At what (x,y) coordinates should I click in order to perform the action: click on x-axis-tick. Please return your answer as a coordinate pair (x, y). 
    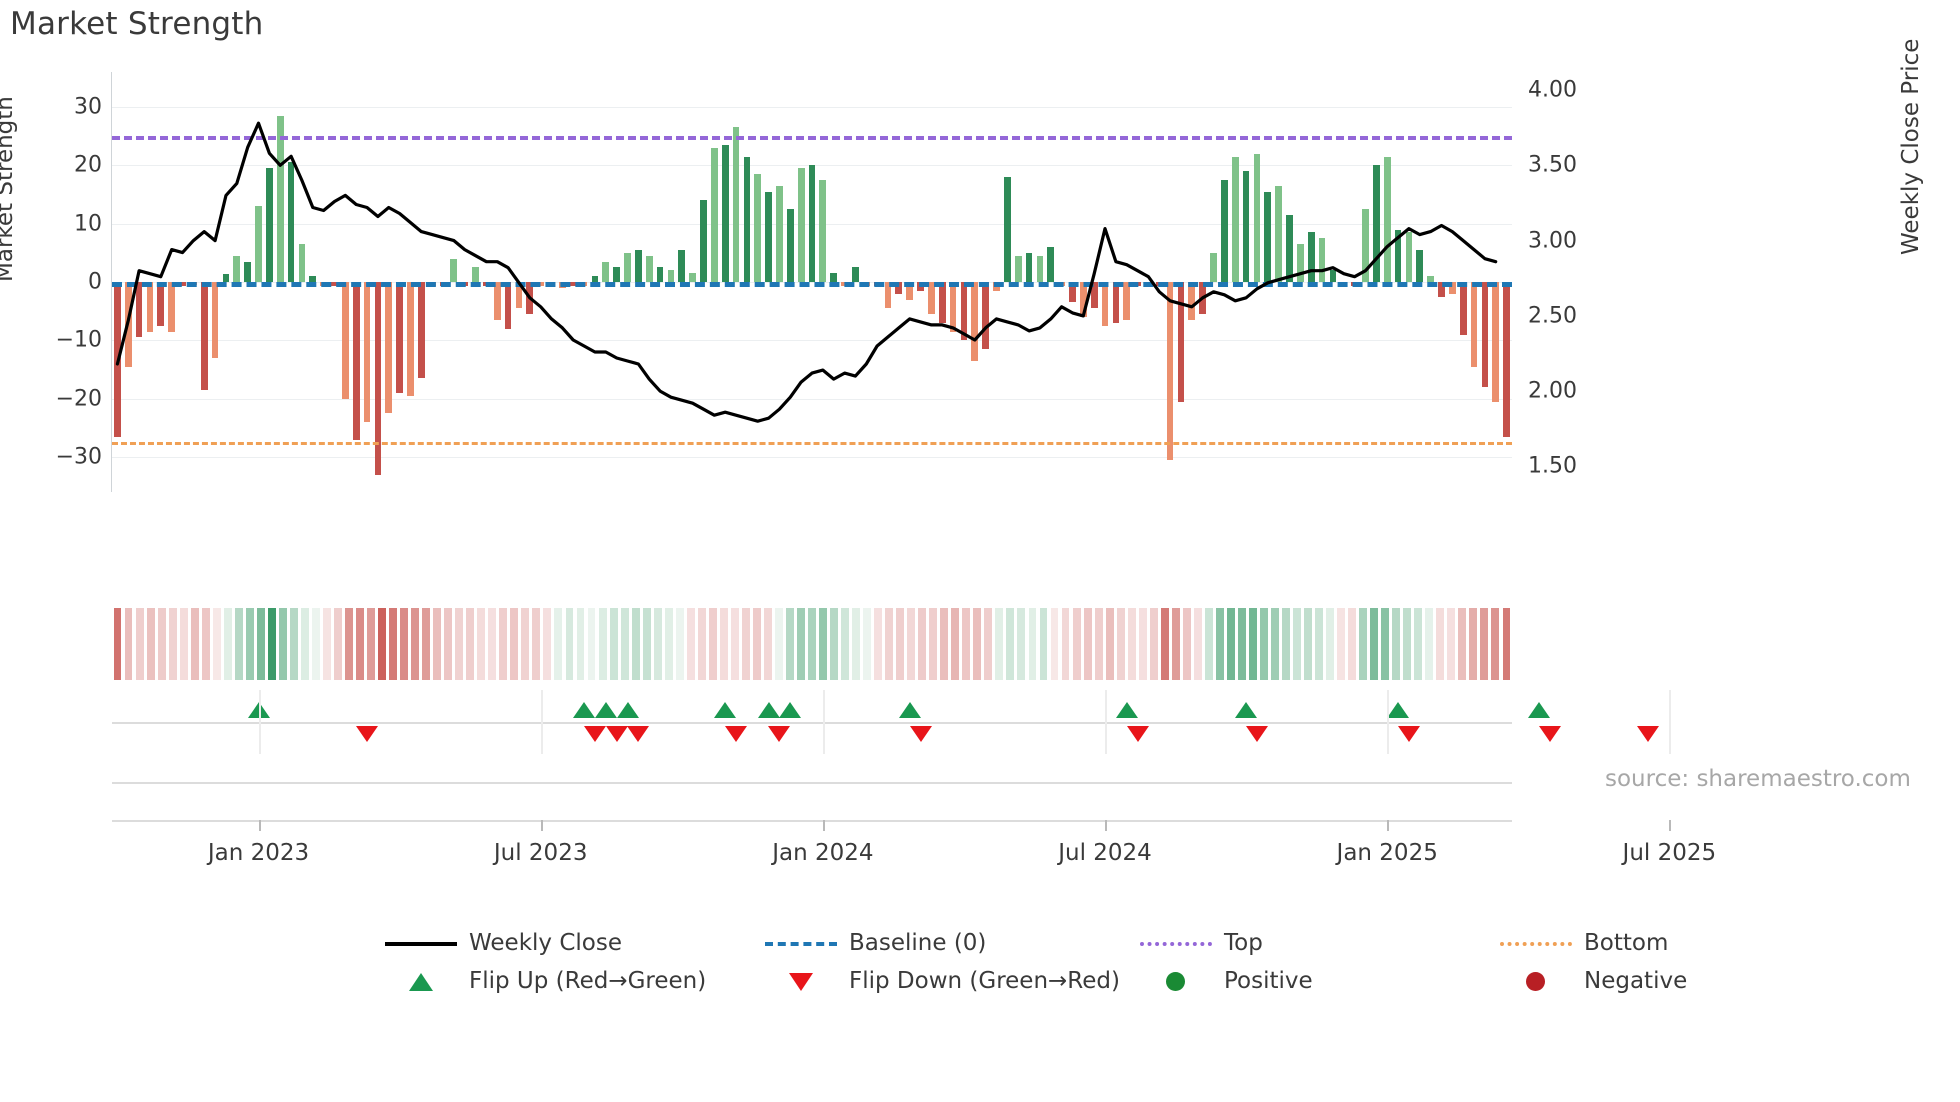
    Looking at the image, I should click on (259, 825).